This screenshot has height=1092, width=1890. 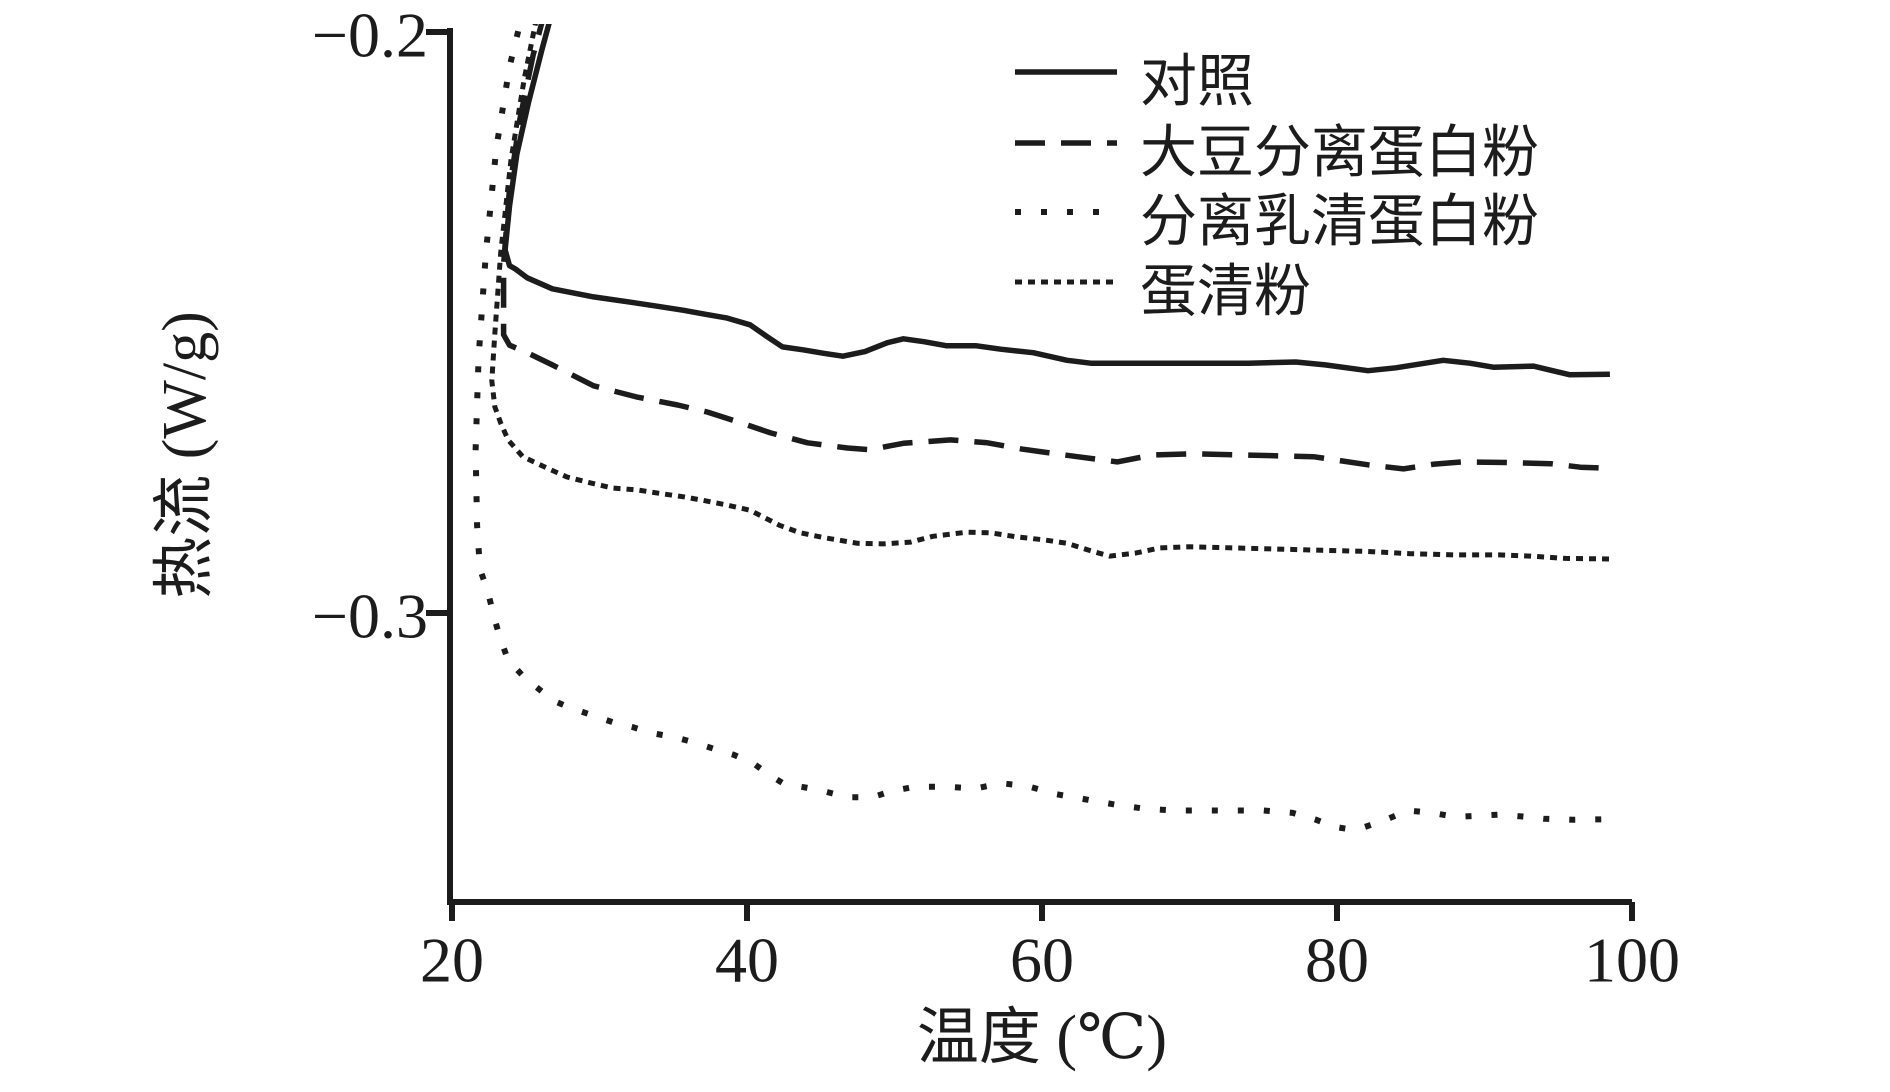 What do you see at coordinates (452, 960) in the screenshot?
I see `x-tick-label: 20` at bounding box center [452, 960].